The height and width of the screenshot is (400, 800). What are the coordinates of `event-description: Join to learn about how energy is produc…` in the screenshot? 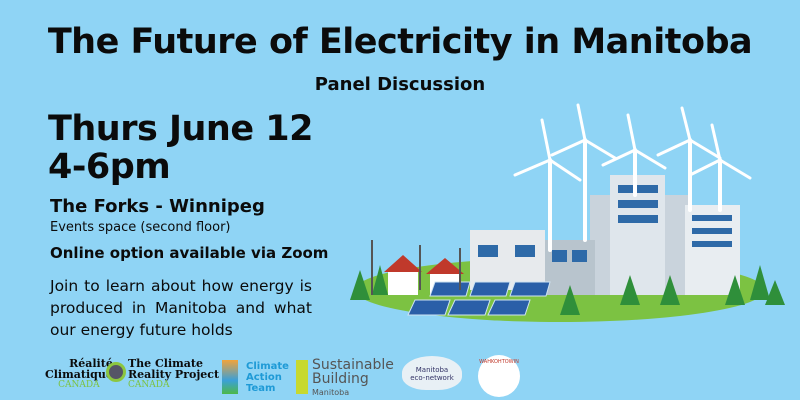 It's located at (181, 308).